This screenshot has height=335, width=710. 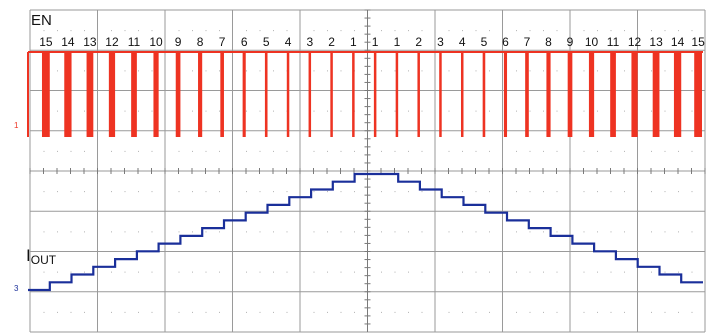 I want to click on en-pulse-count-label: 2, so click(x=418, y=42).